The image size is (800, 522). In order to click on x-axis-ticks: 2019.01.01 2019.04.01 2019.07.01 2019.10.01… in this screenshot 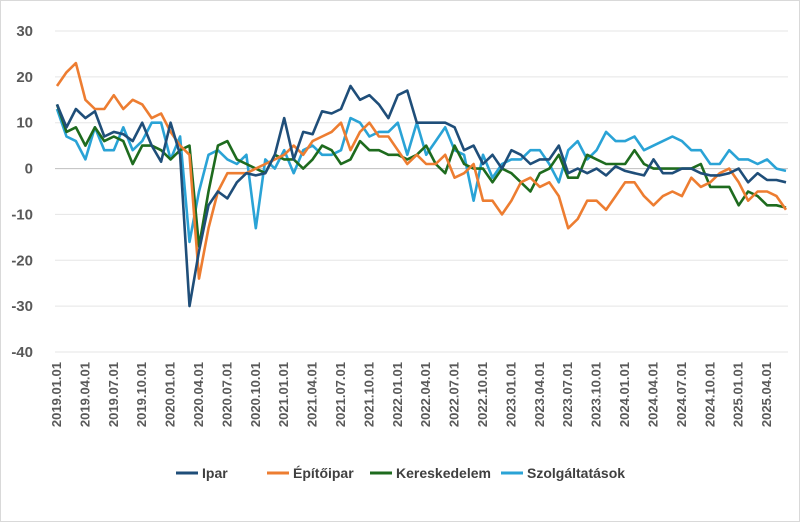, I will do `click(411, 394)`.